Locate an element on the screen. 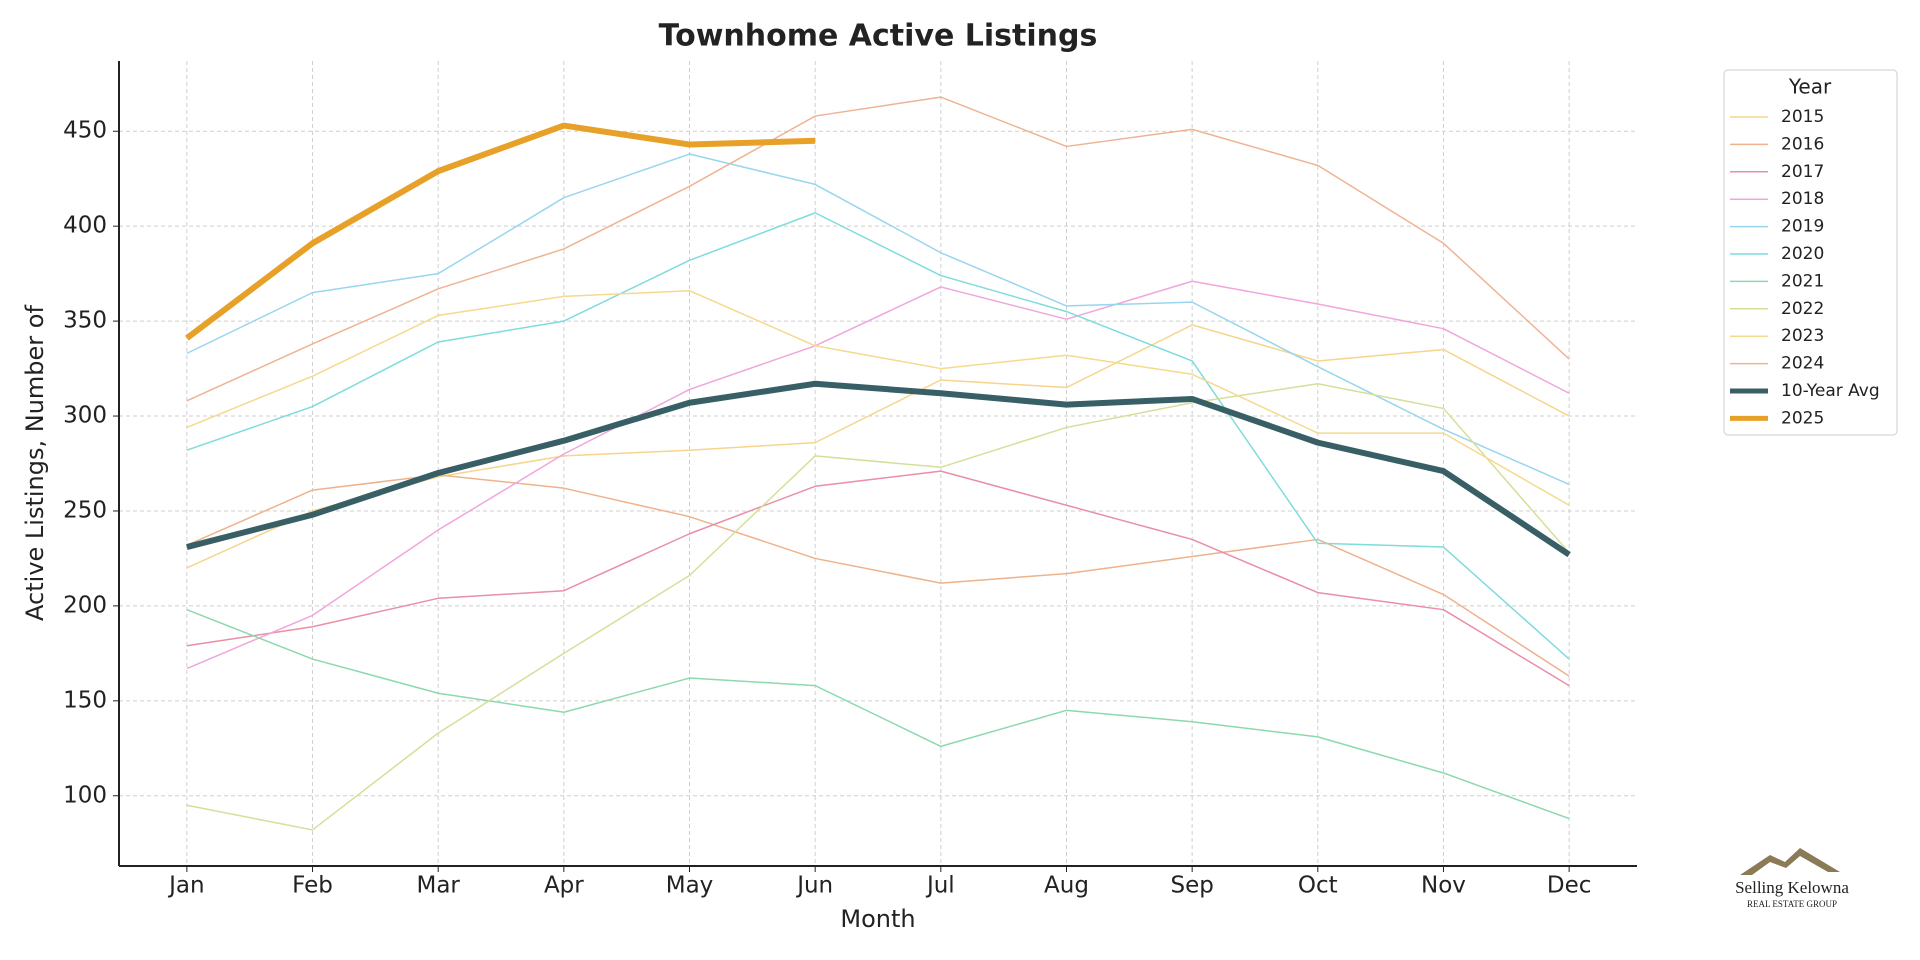  x-tick-label: Apr is located at coordinates (564, 886).